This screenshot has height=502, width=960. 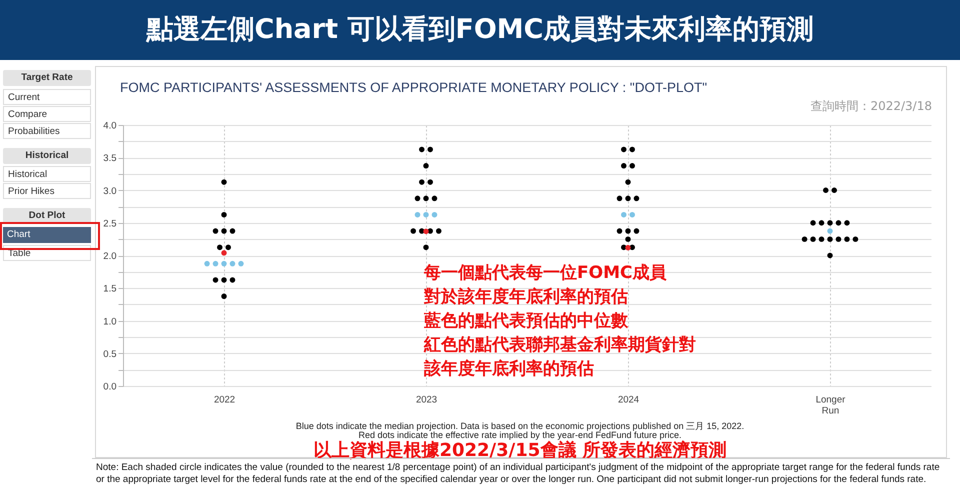 I want to click on y-tick-label: 0.0, so click(x=109, y=387).